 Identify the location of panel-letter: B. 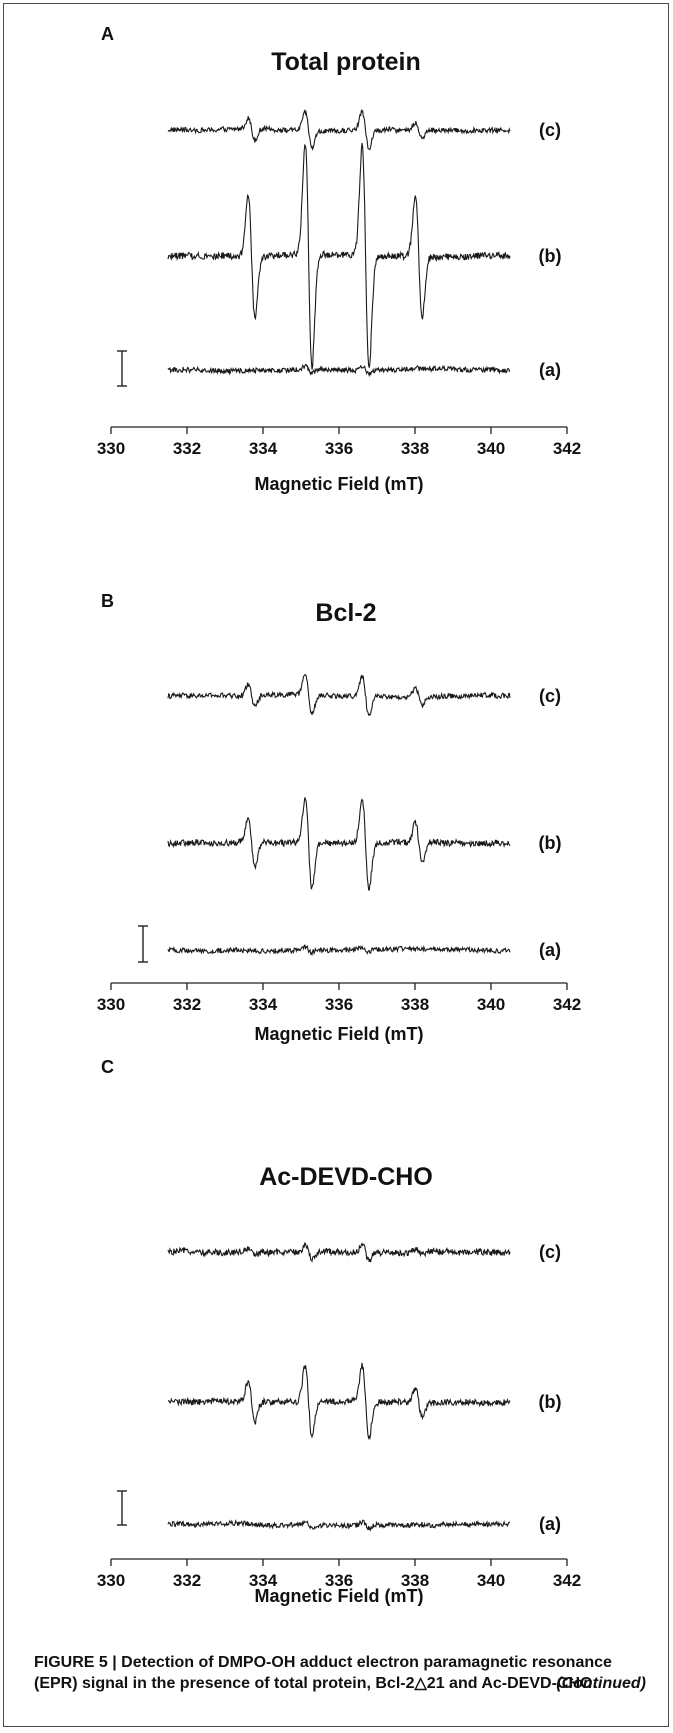
(107, 601).